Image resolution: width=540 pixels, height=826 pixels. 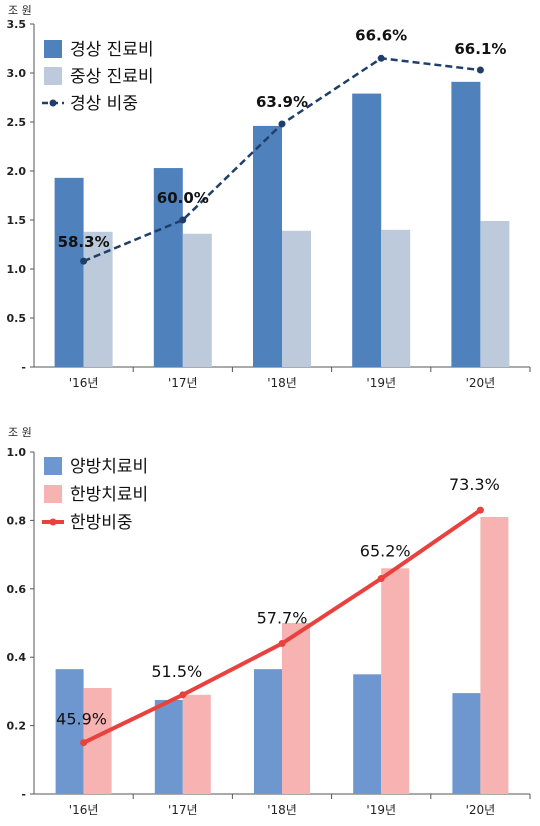 I want to click on legend-label: 한방치료비, so click(x=109, y=495).